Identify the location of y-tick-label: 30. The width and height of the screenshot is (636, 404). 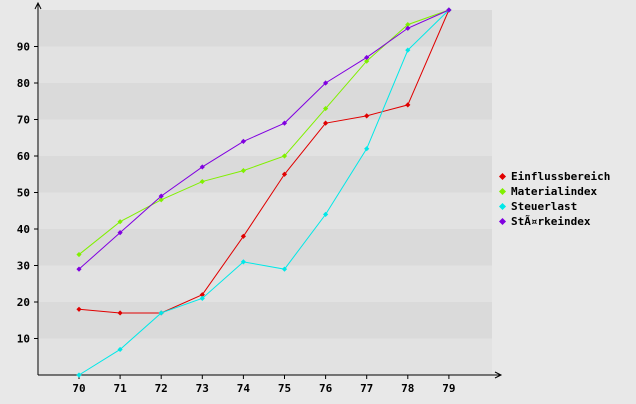
(23, 266).